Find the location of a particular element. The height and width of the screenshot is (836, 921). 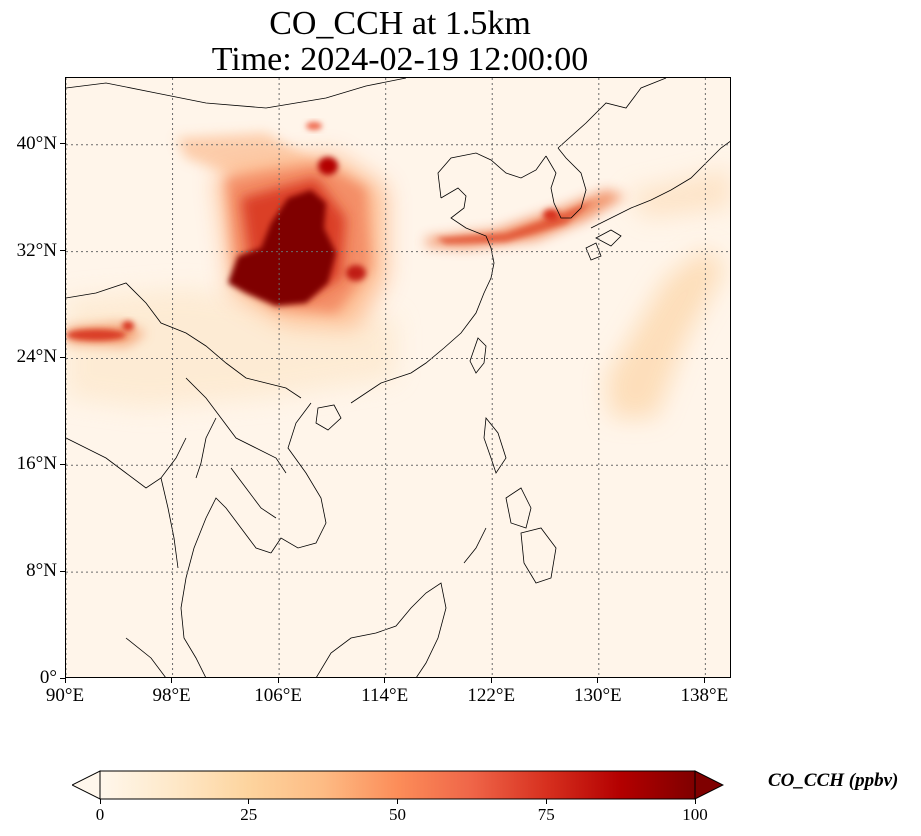

lat-tick-label: 16°N is located at coordinates (36, 464).